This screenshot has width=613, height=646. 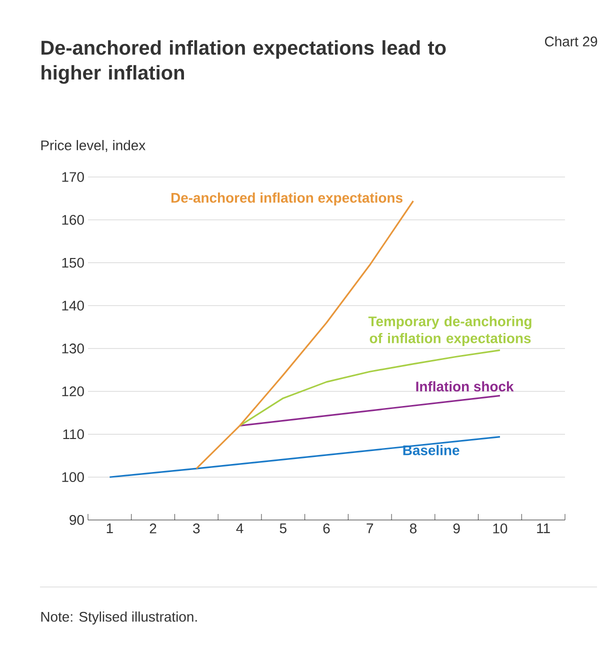 What do you see at coordinates (73, 305) in the screenshot?
I see `y-tick-label: 140` at bounding box center [73, 305].